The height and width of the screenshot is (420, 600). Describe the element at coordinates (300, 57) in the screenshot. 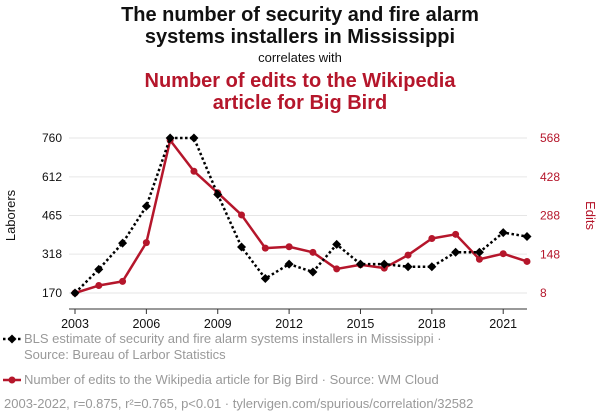

I see `chart-connector-text: correlates with` at that location.